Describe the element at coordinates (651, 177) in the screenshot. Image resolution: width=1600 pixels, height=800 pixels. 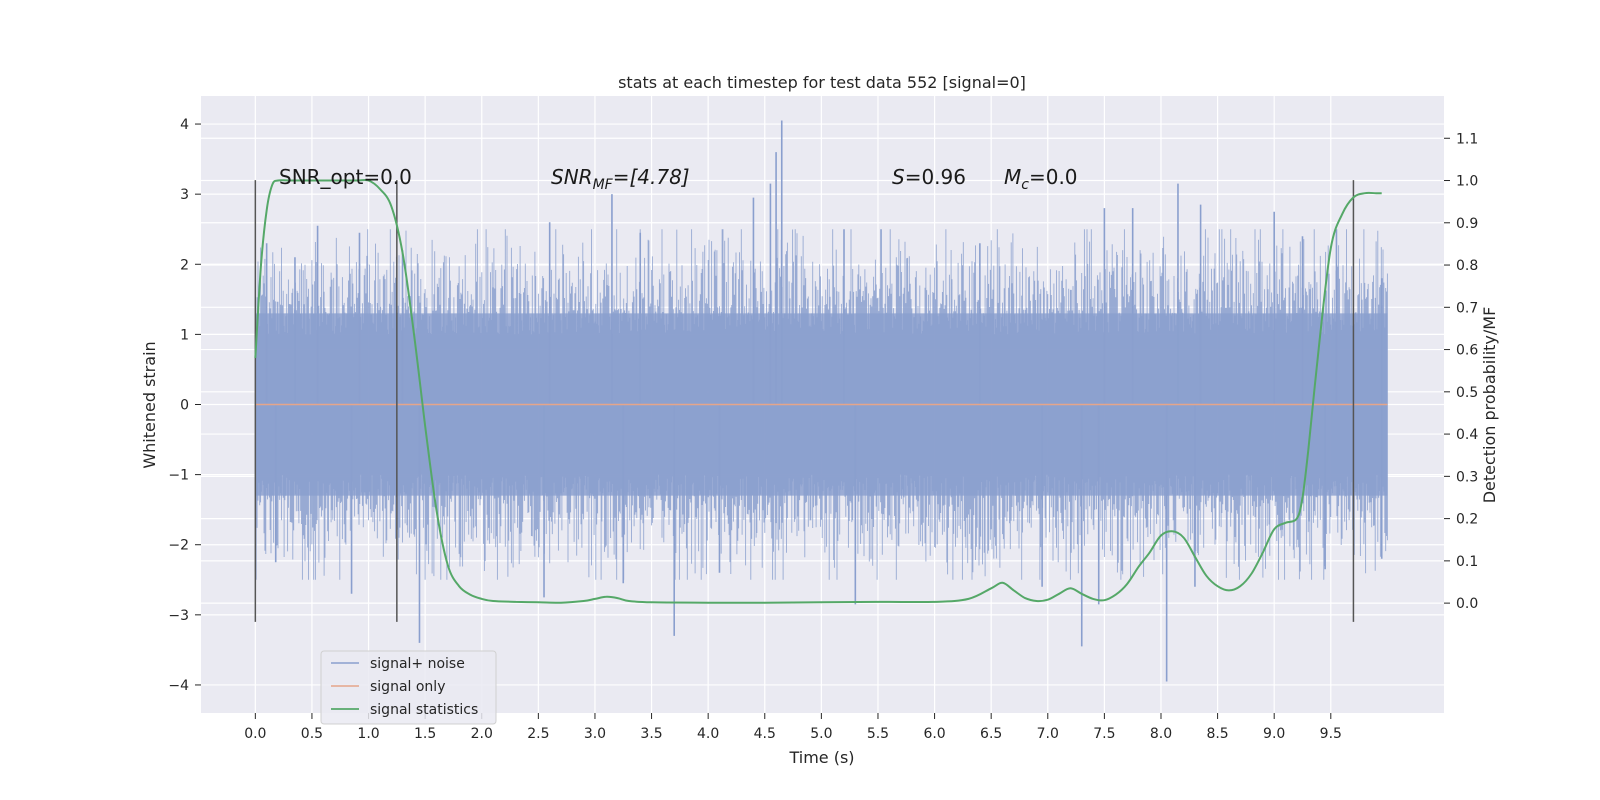
I see `annotation-snr-mf-value: =[4.78]` at that location.